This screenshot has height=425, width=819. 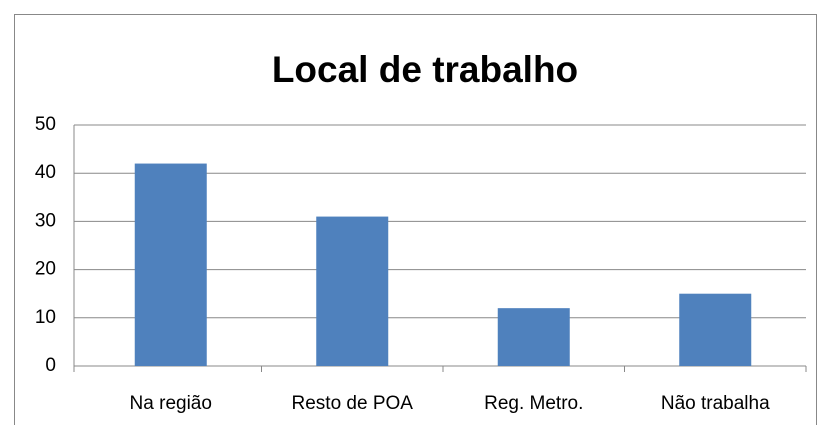 I want to click on y-tick-label: 20, so click(x=45, y=269).